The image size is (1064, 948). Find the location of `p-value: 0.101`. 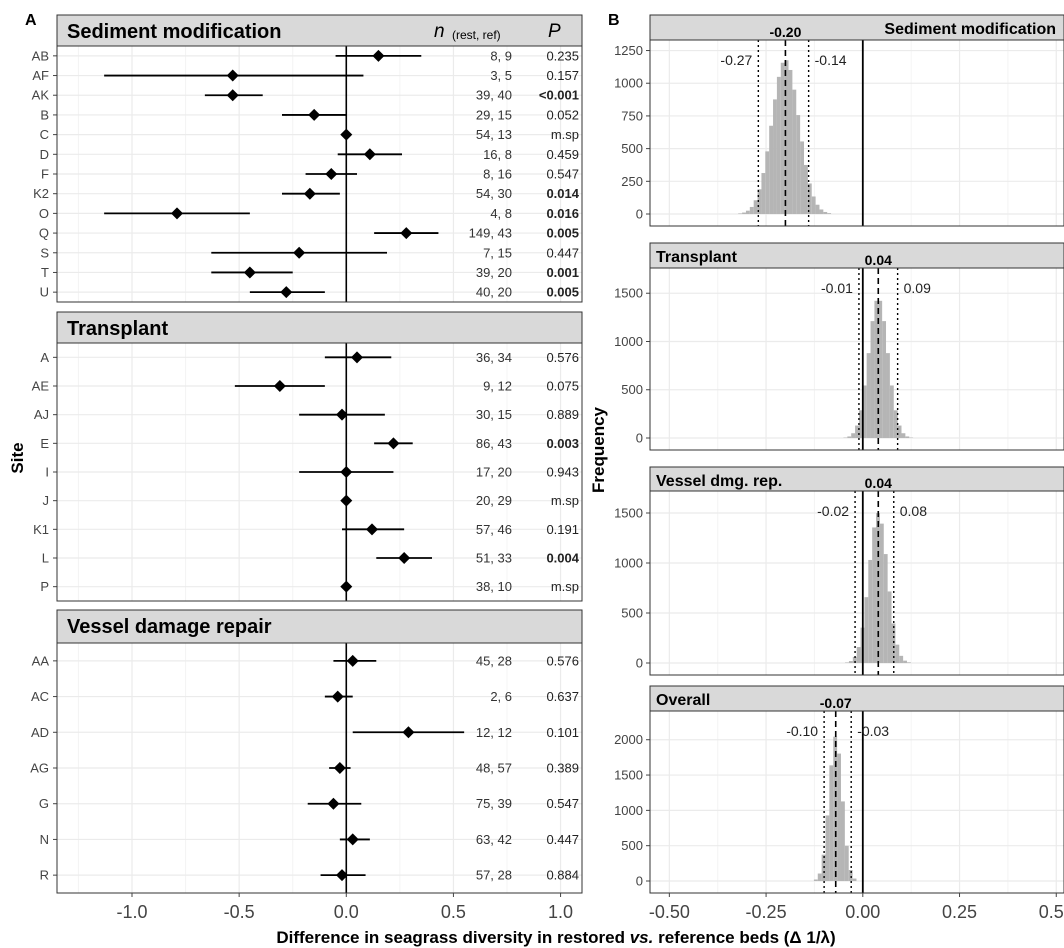

p-value: 0.101 is located at coordinates (562, 732).